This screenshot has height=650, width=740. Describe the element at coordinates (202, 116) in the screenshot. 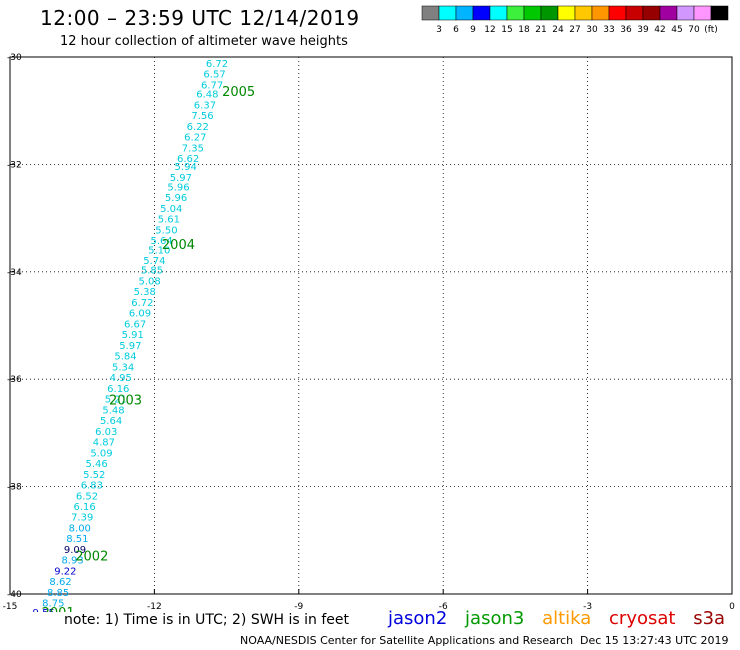

I see `wave-height-value: 7.56` at that location.